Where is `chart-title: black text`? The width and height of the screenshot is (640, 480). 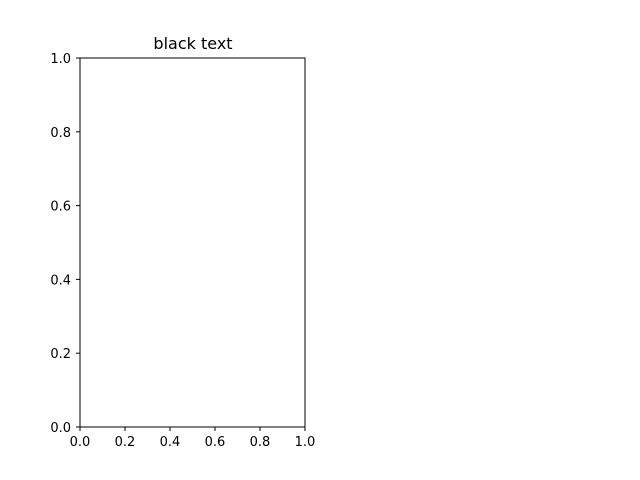 chart-title: black text is located at coordinates (192, 43).